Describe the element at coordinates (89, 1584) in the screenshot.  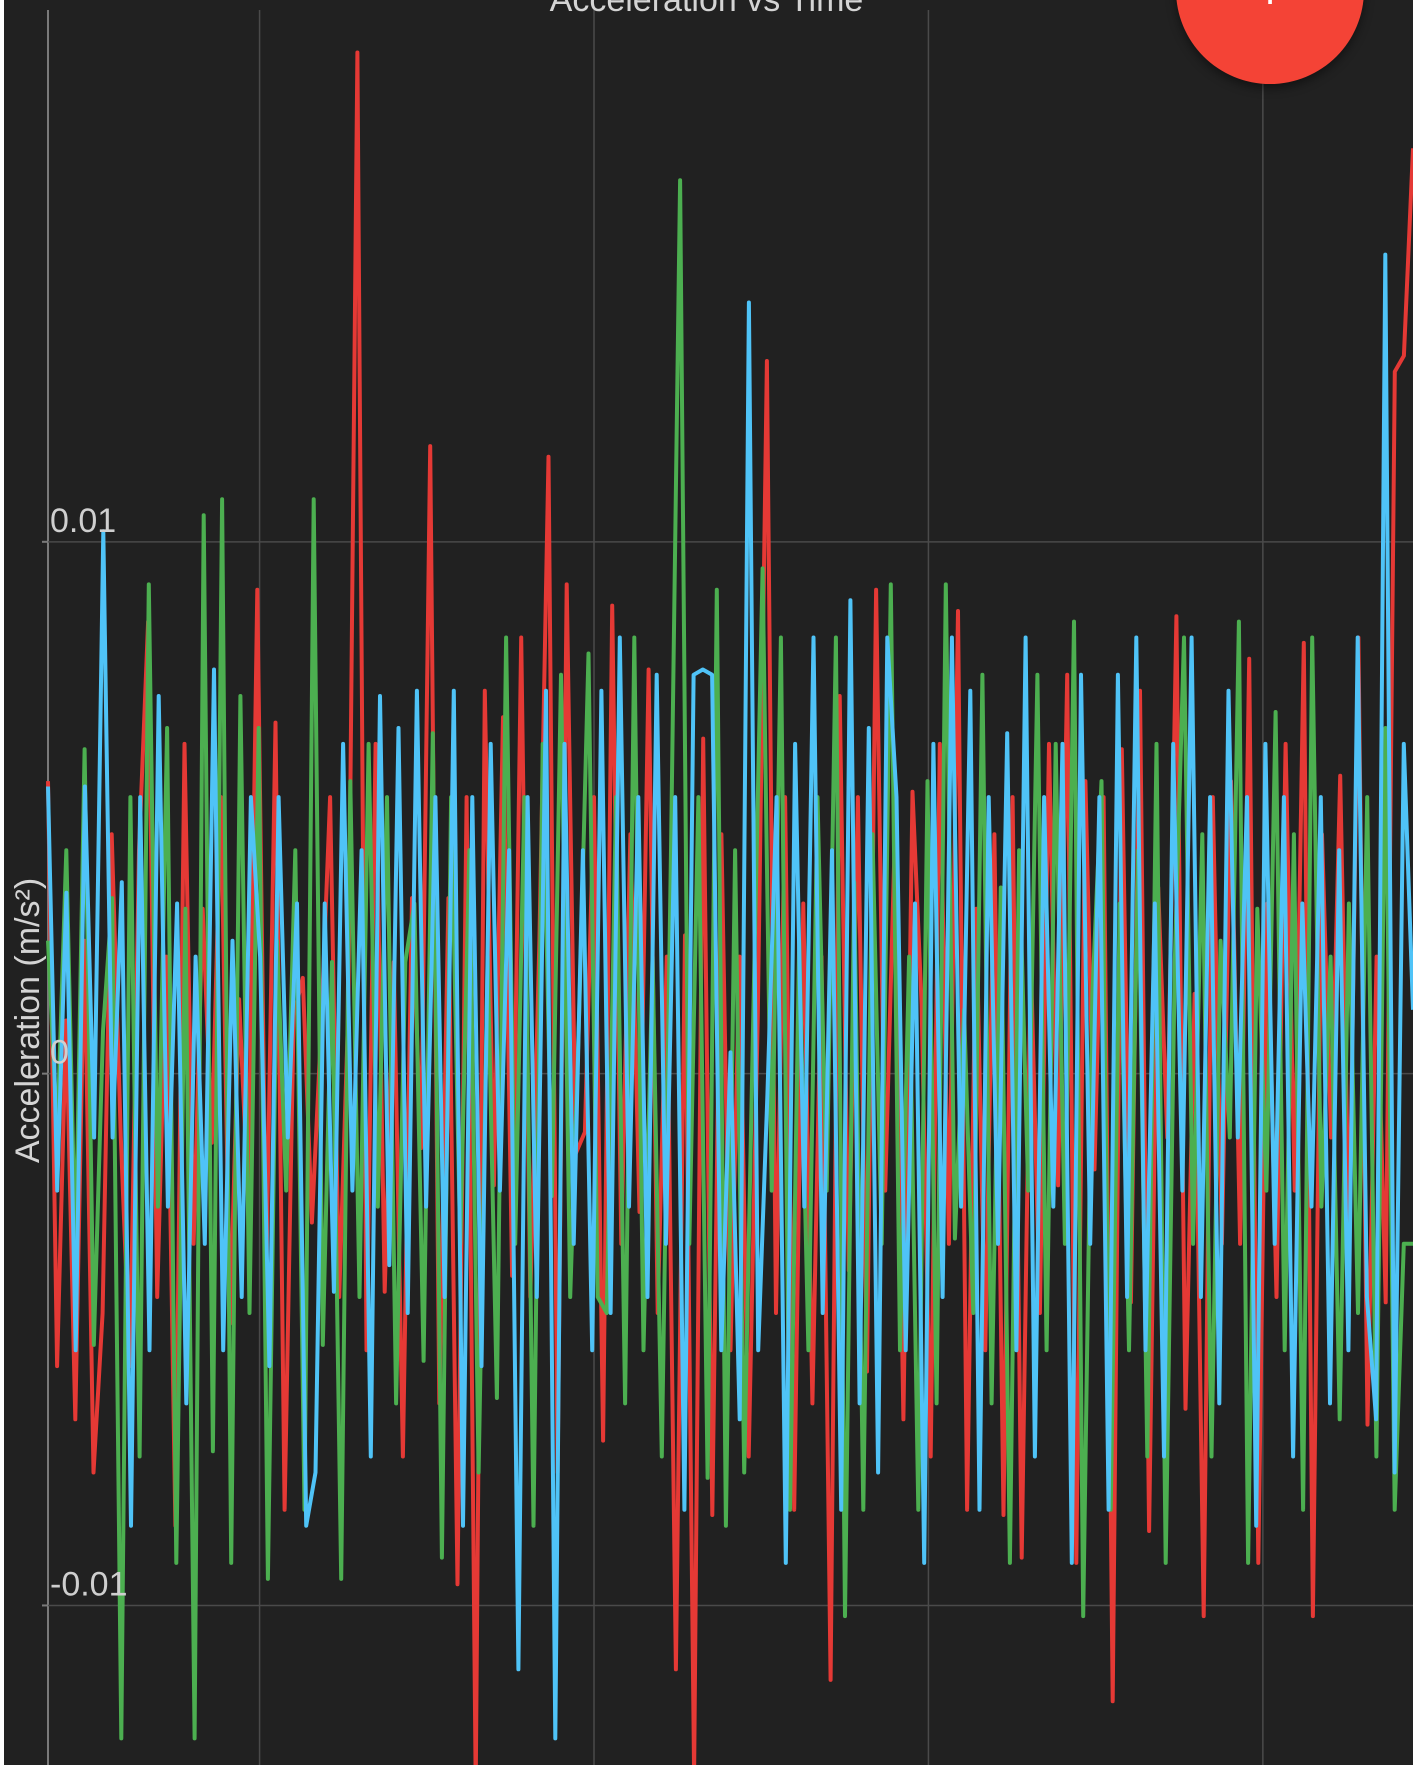
I see `y-tick-label: -0.01` at that location.